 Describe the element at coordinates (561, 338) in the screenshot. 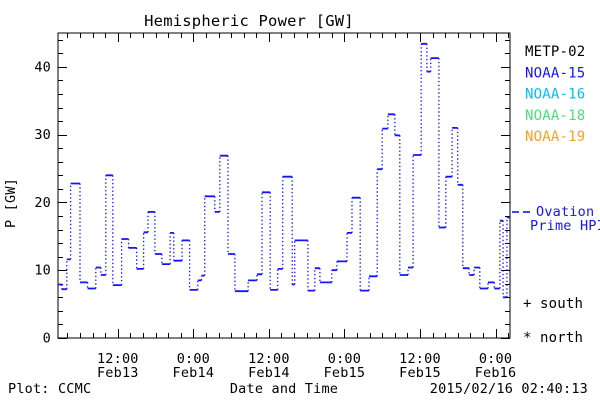

I see `north-label: north` at that location.